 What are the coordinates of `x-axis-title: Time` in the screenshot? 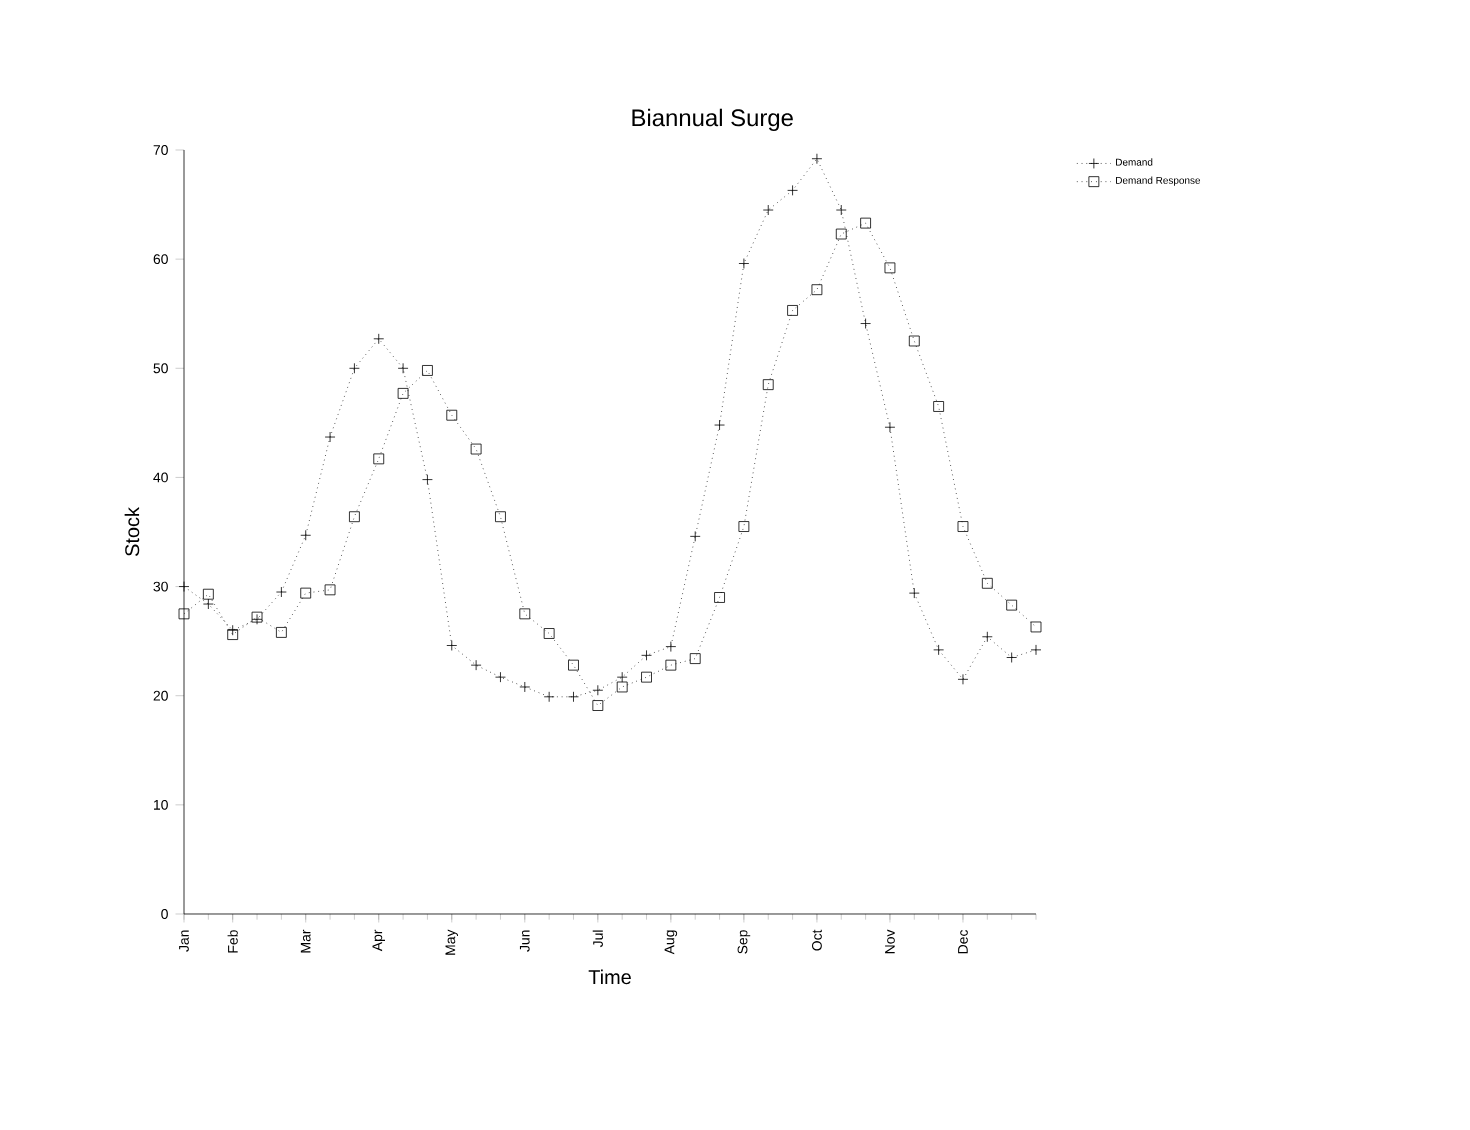 It's located at (609, 977).